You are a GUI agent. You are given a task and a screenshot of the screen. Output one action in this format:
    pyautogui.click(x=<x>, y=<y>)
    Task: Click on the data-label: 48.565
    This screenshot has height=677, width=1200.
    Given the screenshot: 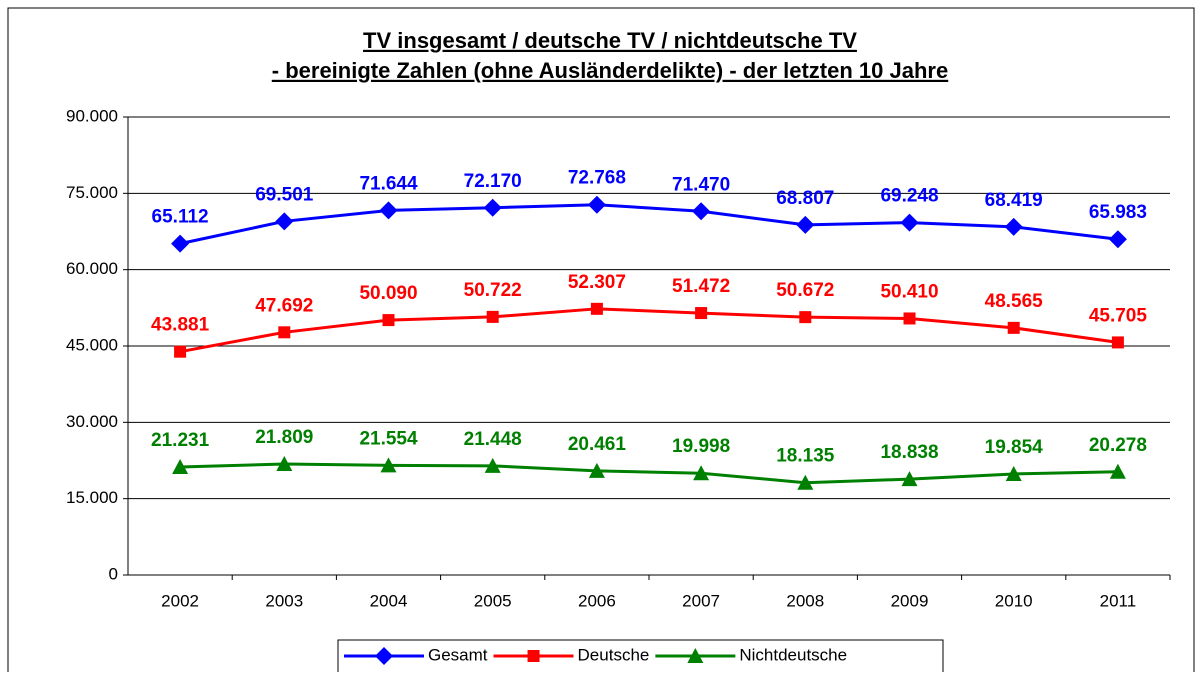 What is the action you would take?
    pyautogui.click(x=1014, y=301)
    